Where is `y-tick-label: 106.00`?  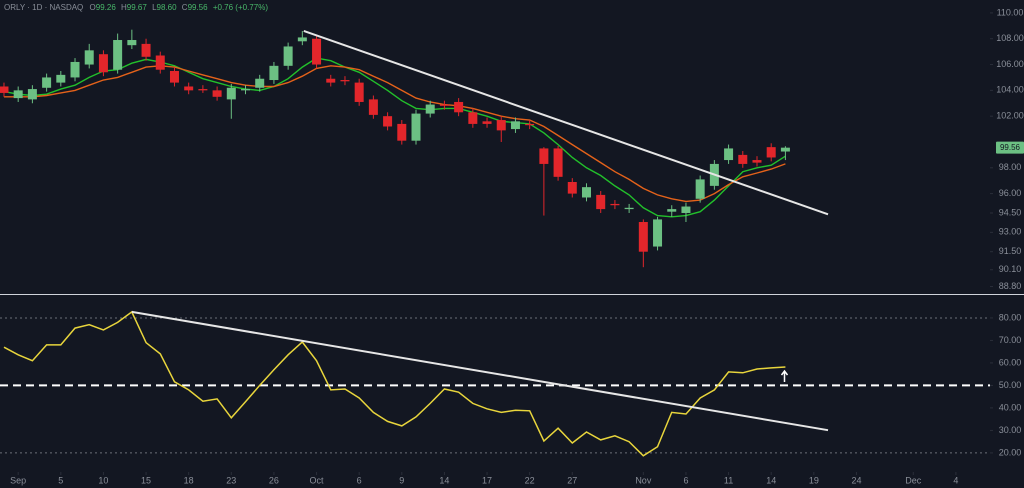 y-tick-label: 106.00 is located at coordinates (1010, 64).